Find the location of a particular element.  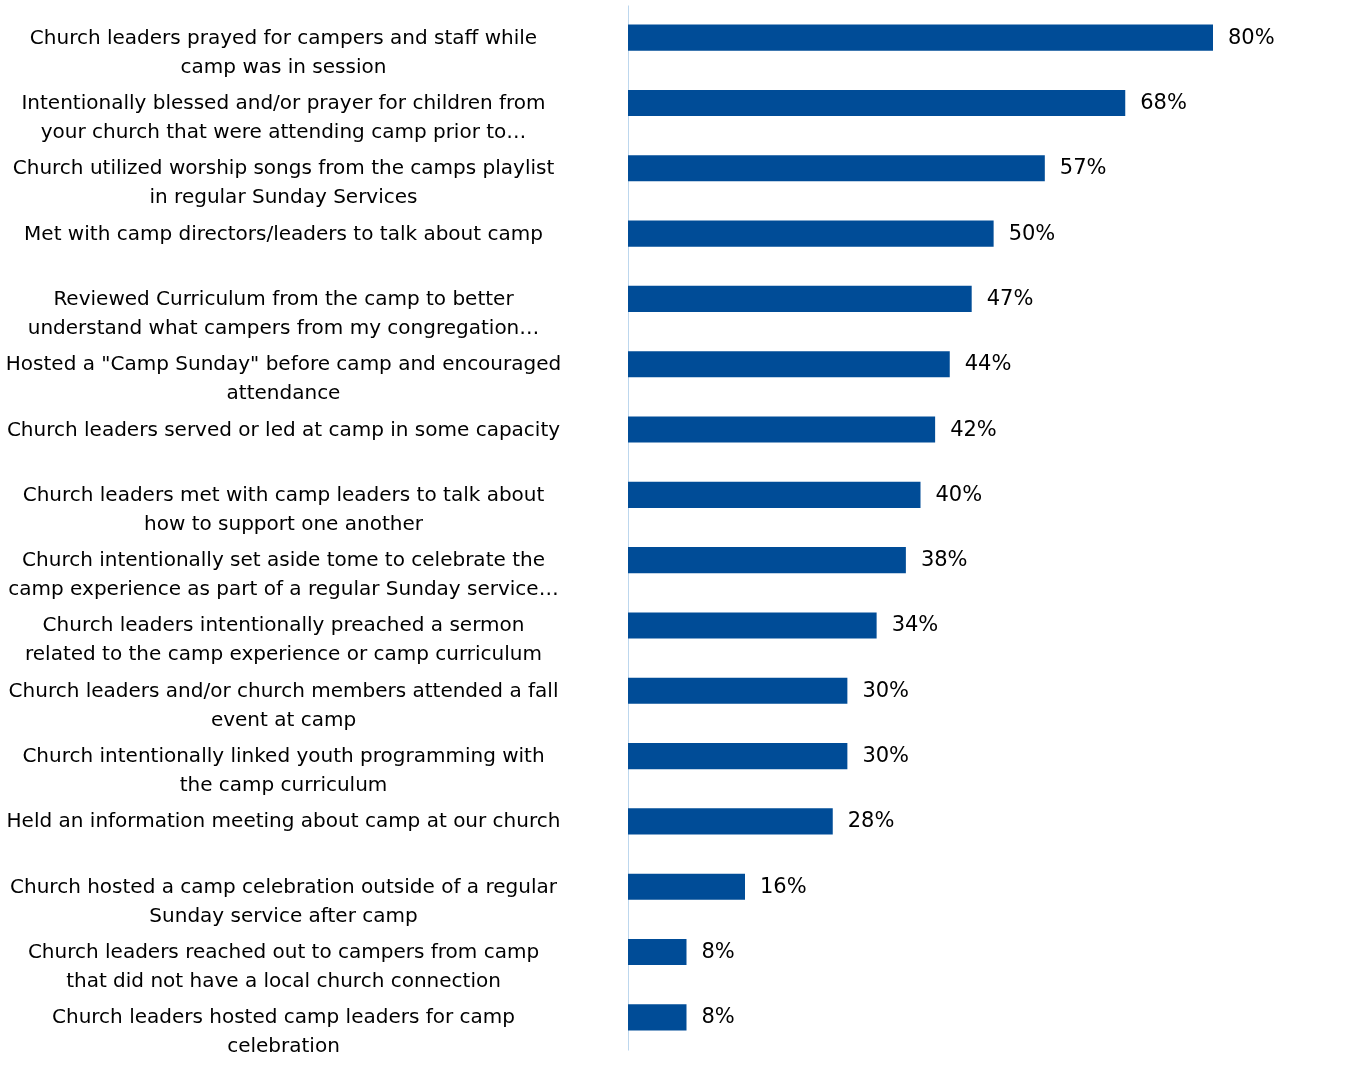

y-tick-label: Church leaders met with camp leaders to talk about how to support one another is located at coordinates (283, 508).